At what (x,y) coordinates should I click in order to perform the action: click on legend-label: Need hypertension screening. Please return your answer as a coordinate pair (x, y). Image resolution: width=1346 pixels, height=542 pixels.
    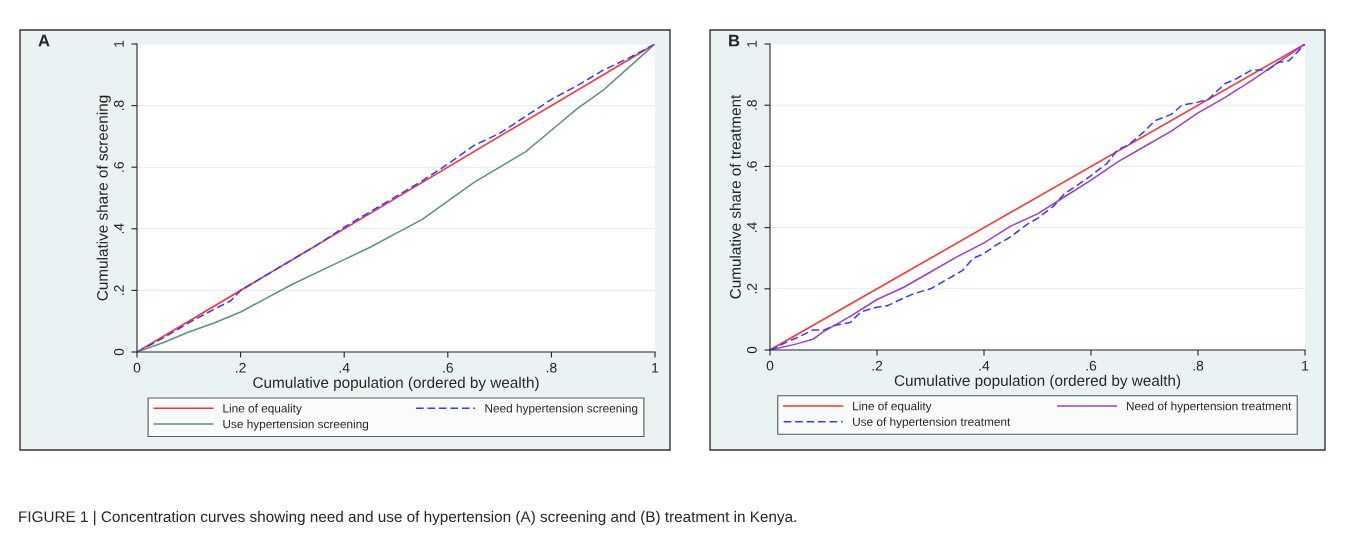
    Looking at the image, I should click on (561, 409).